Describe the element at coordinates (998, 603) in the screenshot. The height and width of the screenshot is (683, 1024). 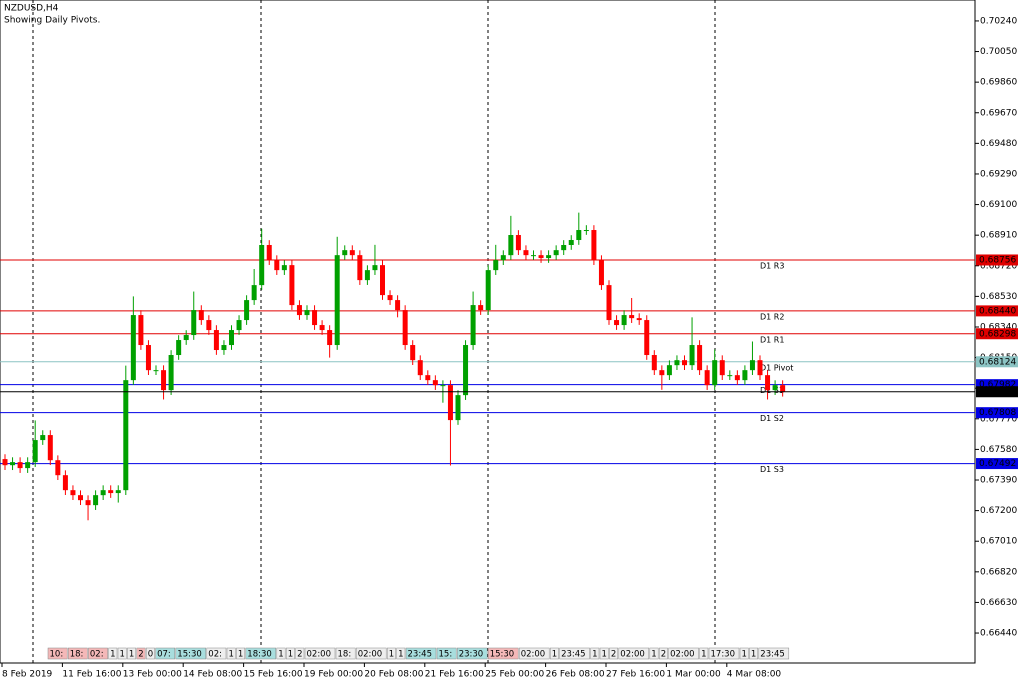
I see `y-tick-label: 0.66630` at that location.